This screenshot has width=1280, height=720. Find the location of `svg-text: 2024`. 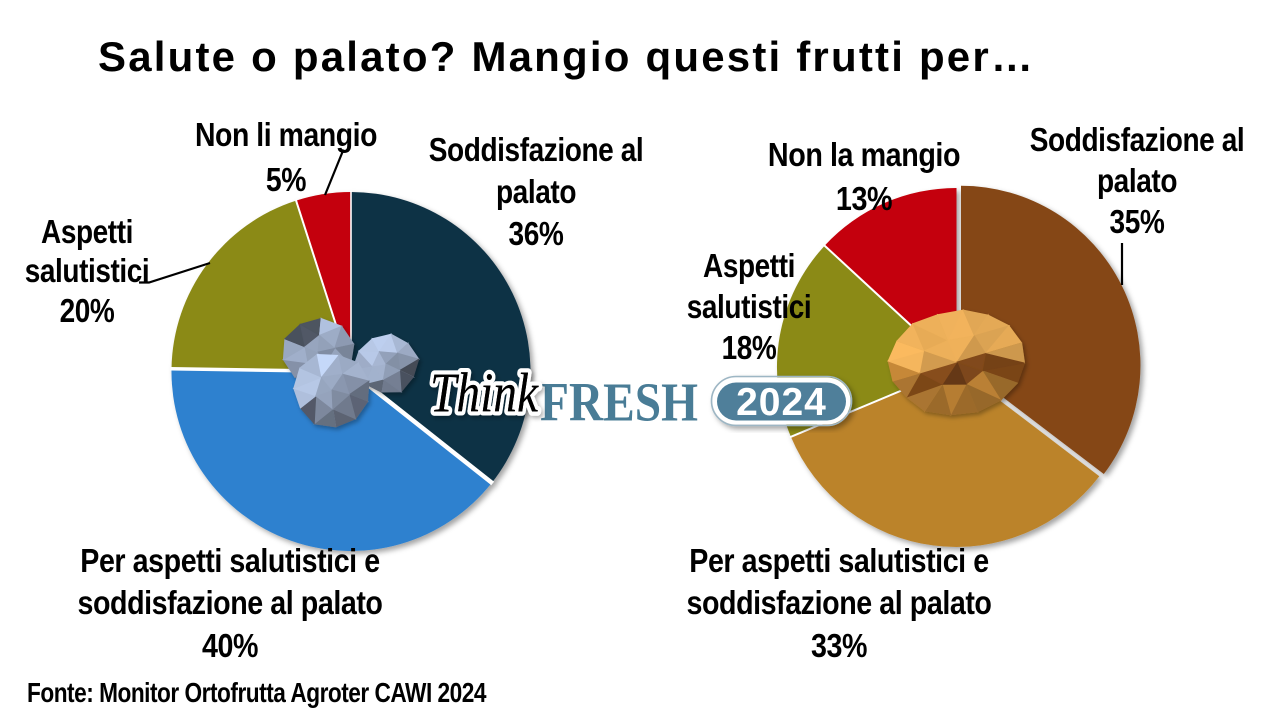

svg-text: 2024 is located at coordinates (781, 402).